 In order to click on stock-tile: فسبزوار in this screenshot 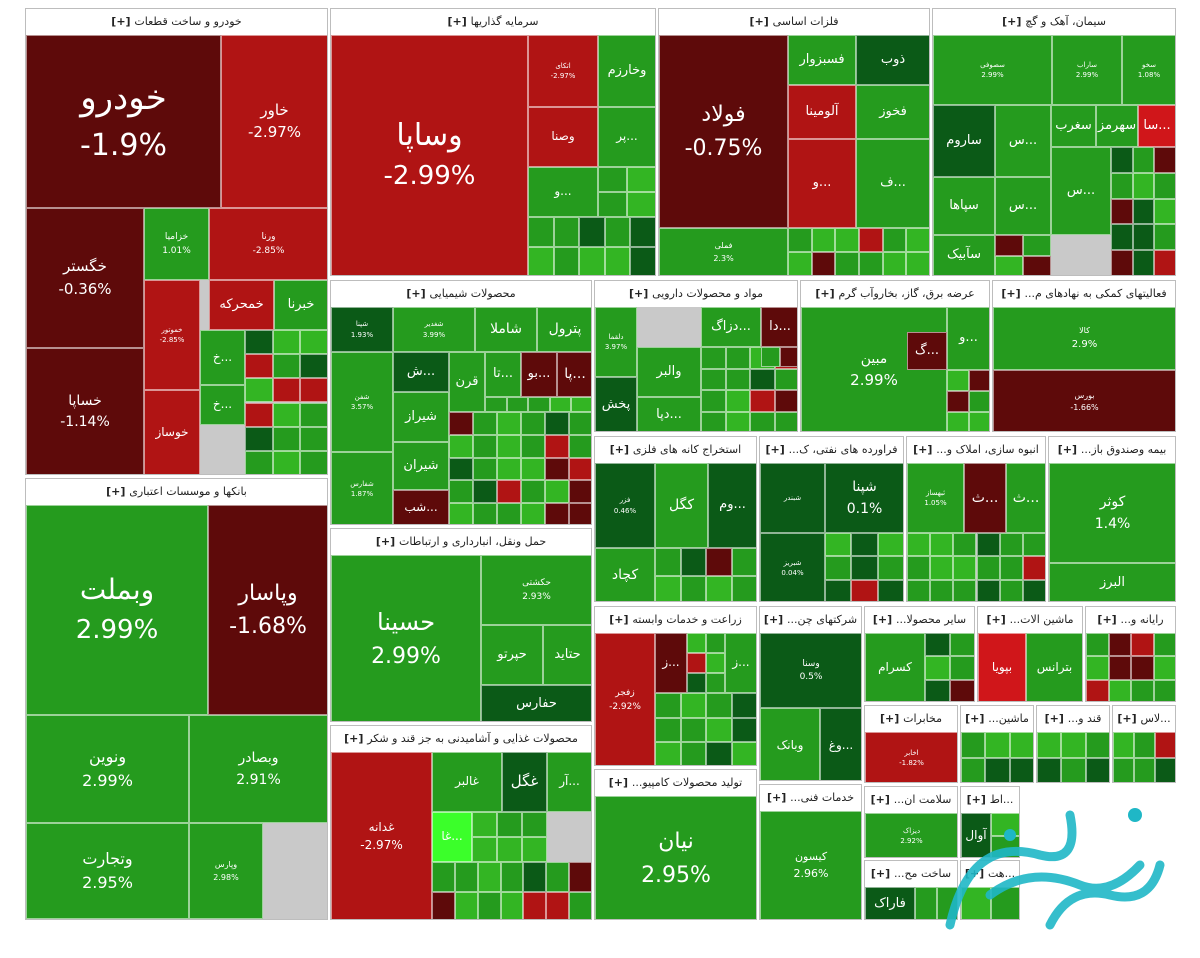, I will do `click(822, 60)`.